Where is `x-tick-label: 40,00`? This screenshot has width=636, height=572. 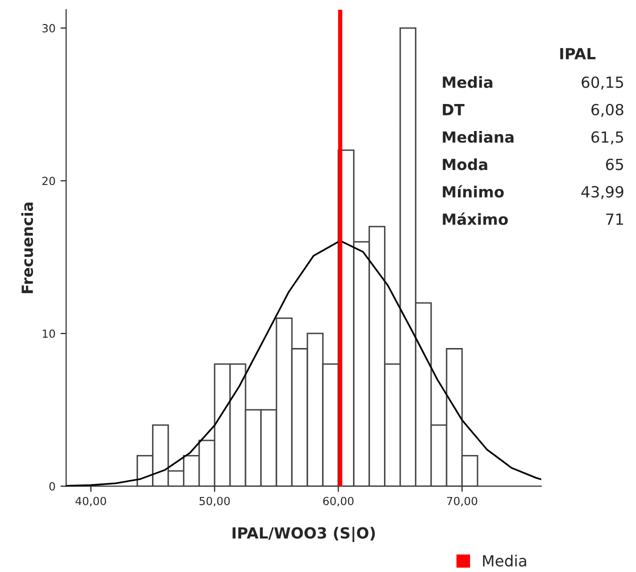 x-tick-label: 40,00 is located at coordinates (91, 501).